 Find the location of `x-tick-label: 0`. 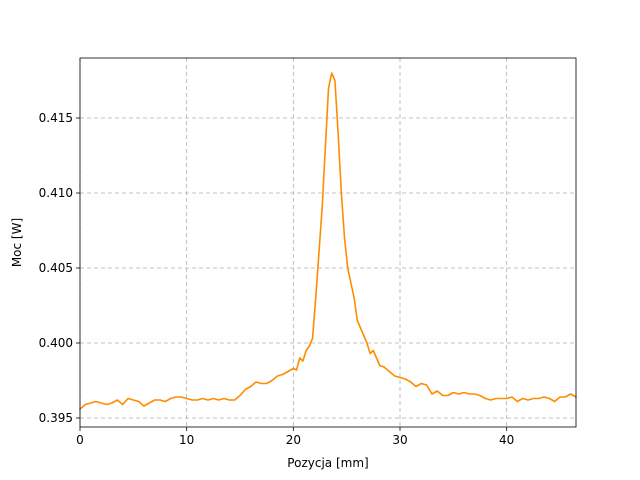

x-tick-label: 0 is located at coordinates (80, 440).